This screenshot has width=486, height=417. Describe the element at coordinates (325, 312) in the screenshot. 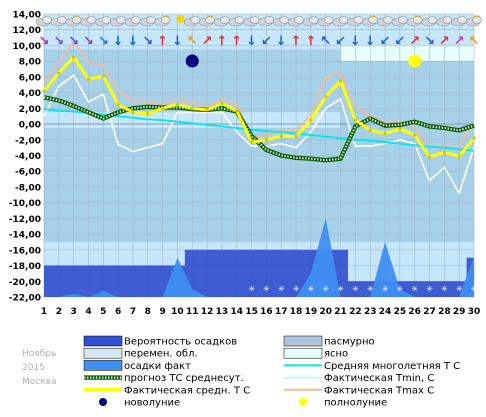

I see `x-tick-label: 20` at that location.